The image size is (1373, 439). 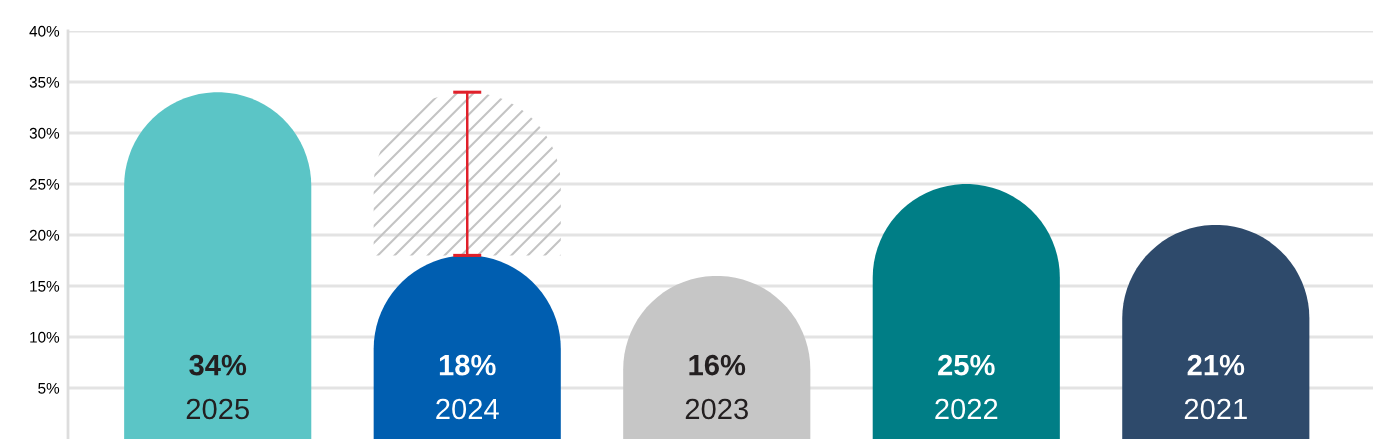 What do you see at coordinates (44, 82) in the screenshot?
I see `y-tick-label: 35%` at bounding box center [44, 82].